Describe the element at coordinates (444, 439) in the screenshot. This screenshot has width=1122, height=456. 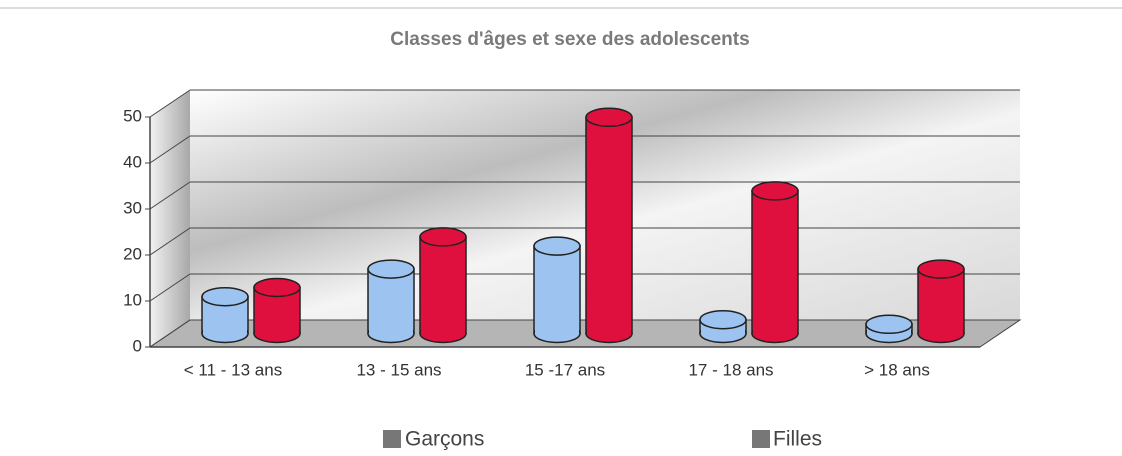
I see `legend-label: Garçons` at that location.